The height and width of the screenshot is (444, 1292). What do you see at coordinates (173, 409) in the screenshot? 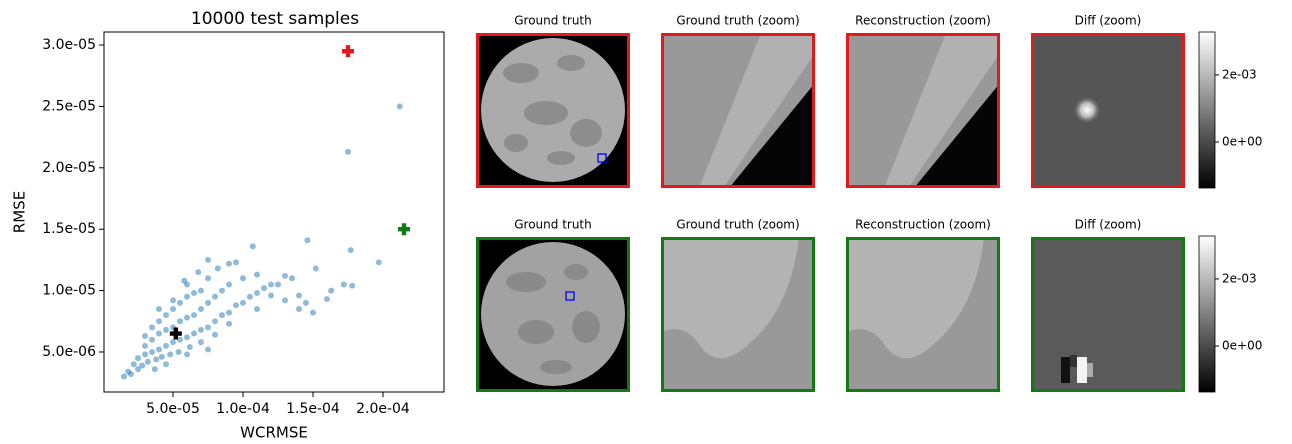
I see `x-tick-label: 5.0e-05` at bounding box center [173, 409].